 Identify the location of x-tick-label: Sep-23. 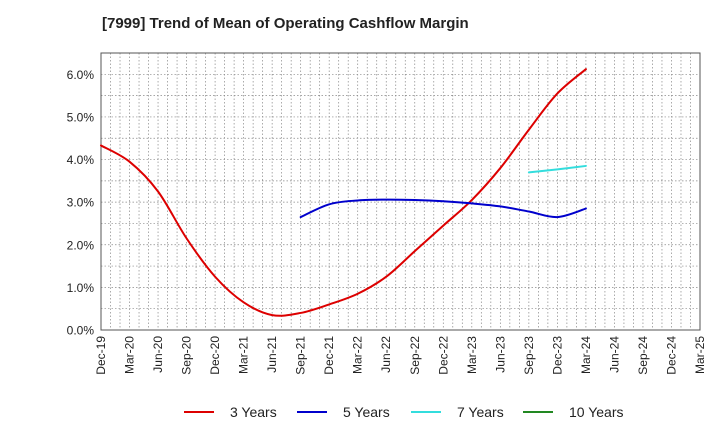
(529, 355).